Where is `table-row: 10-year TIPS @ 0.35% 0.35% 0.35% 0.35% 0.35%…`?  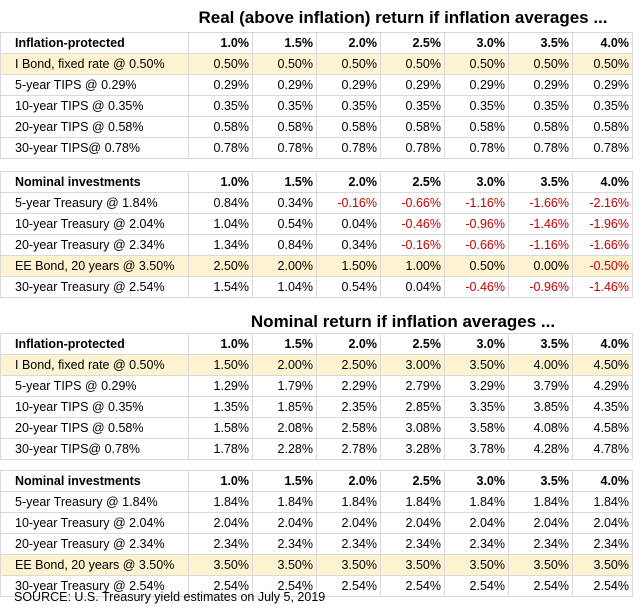
table-row: 10-year TIPS @ 0.35% 0.35% 0.35% 0.35% 0.35%… is located at coordinates (316, 106).